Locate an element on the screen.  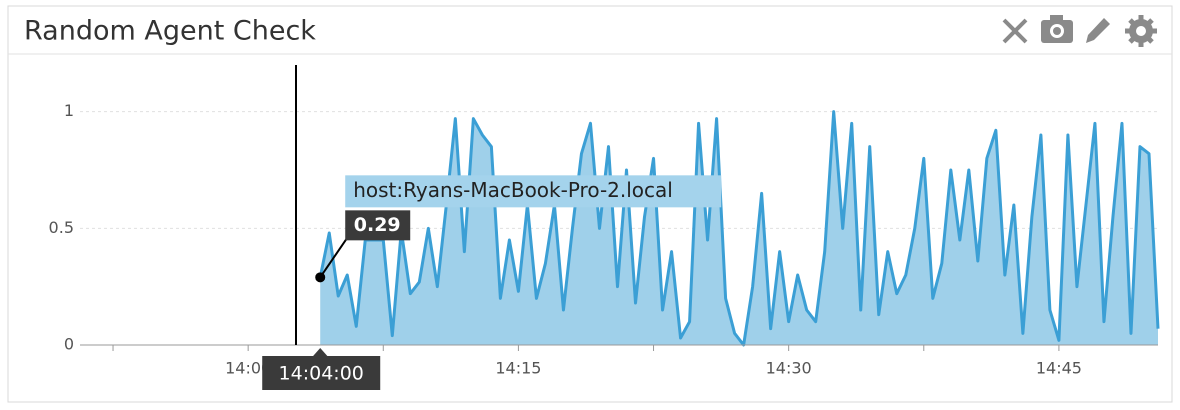
tooltip-host-box is located at coordinates (533, 191).